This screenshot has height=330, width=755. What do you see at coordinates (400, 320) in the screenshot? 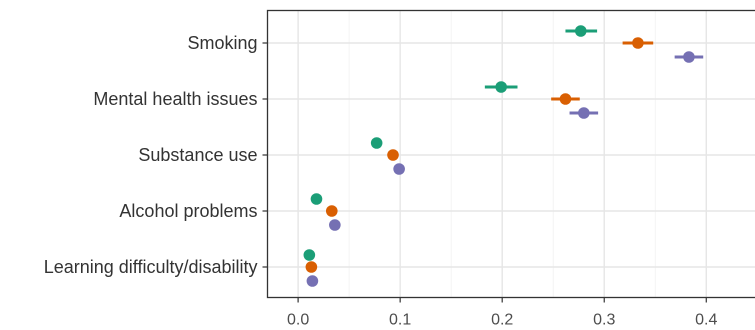
I see `x-tick-label: 0.1` at bounding box center [400, 320].